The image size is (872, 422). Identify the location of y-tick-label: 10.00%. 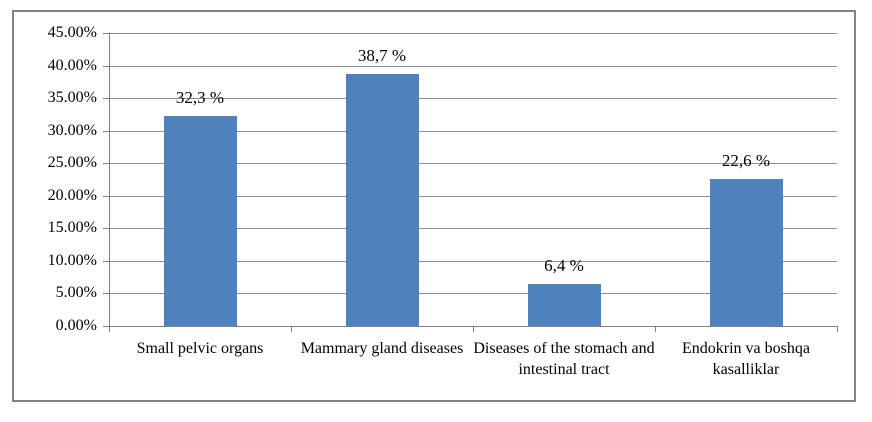
(72, 260).